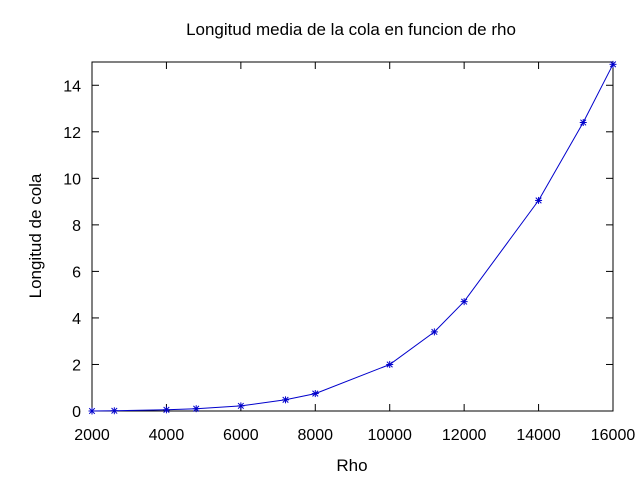  I want to click on y-tick-label: 6, so click(76, 272).